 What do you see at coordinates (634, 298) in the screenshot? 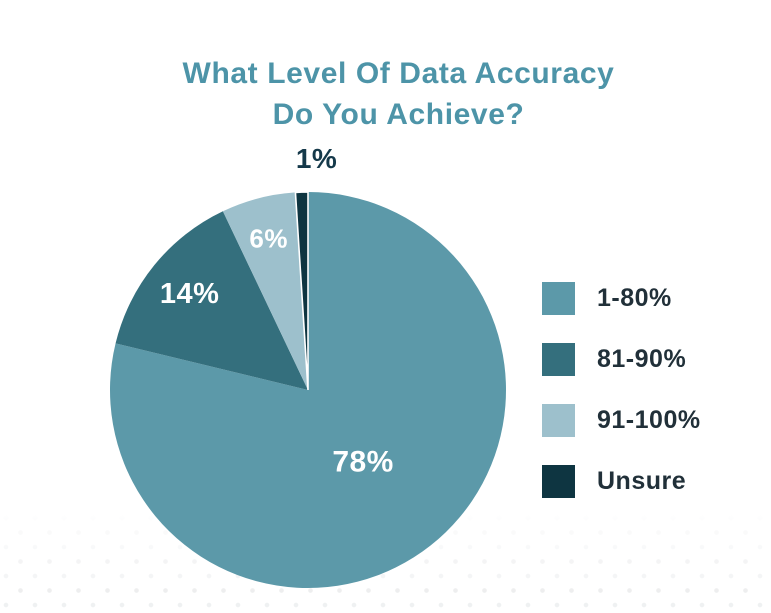
I see `legend-label-1-80: 1-80%` at bounding box center [634, 298].